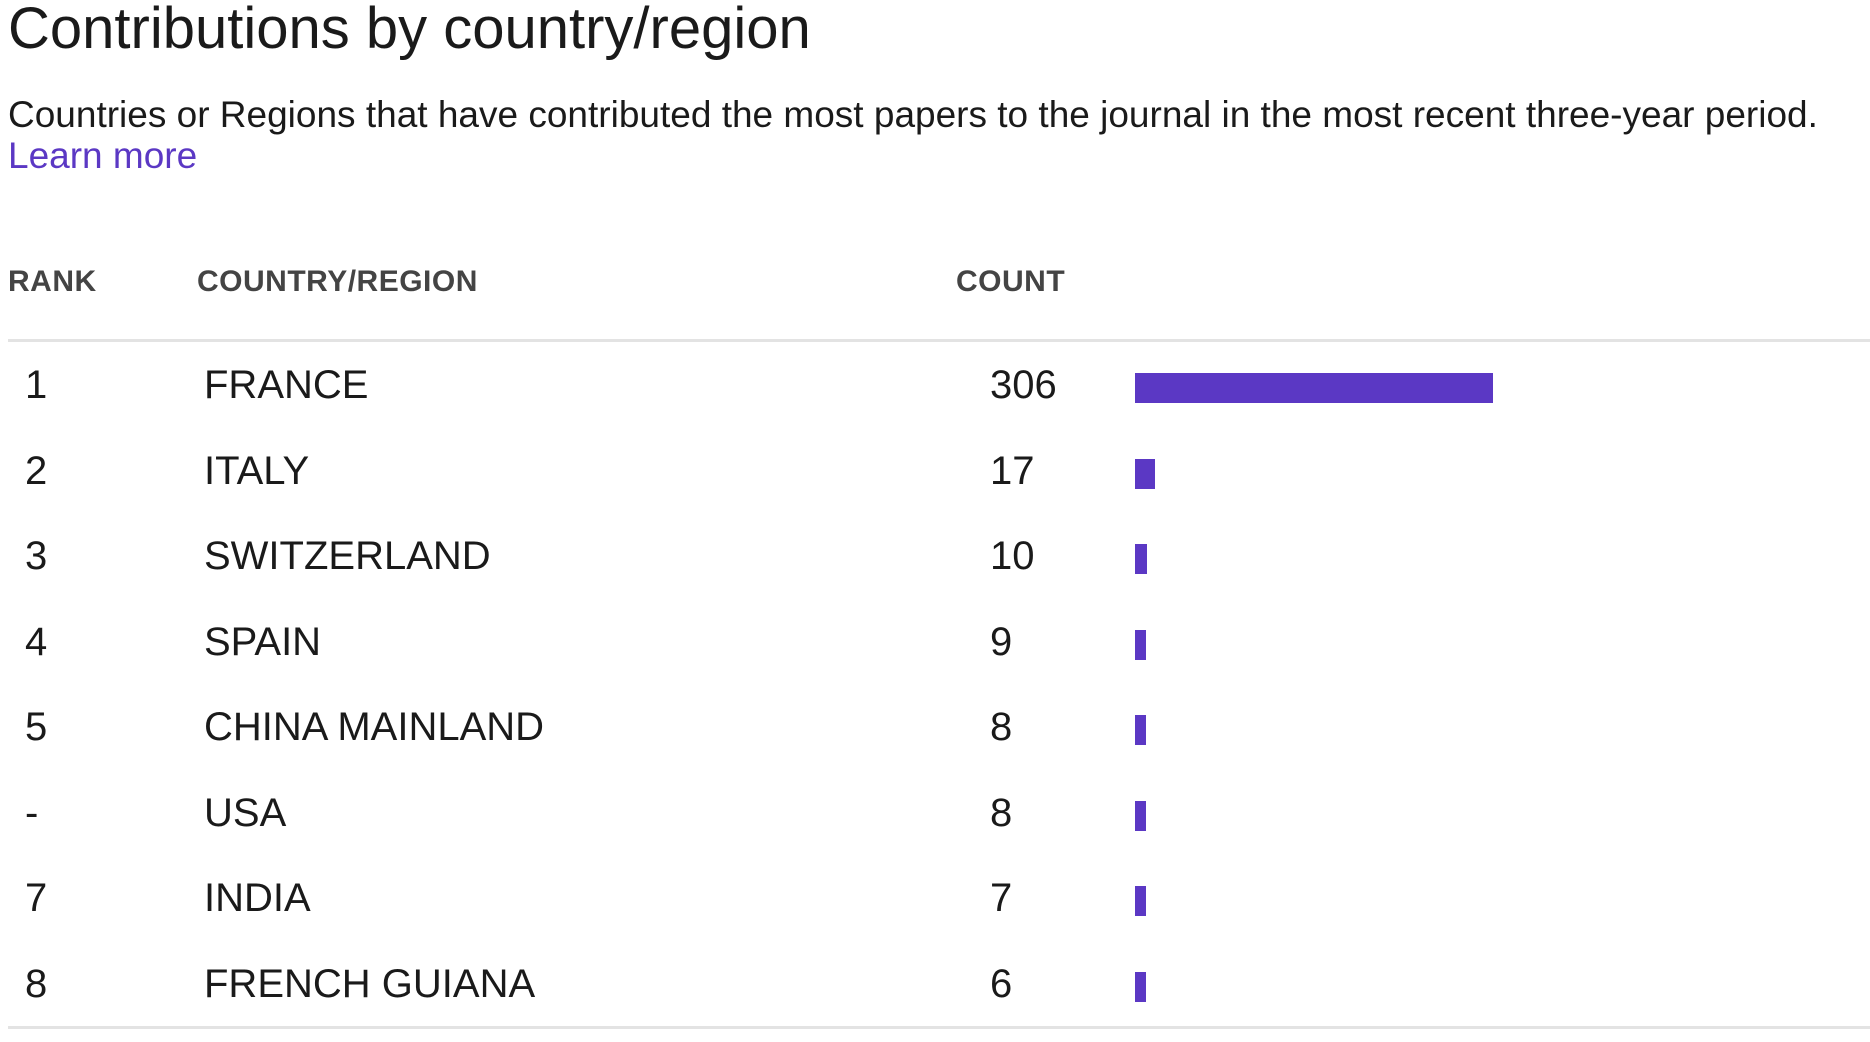 The width and height of the screenshot is (1870, 1042). Describe the element at coordinates (103, 155) in the screenshot. I see `learn-more-link: Learn more` at that location.